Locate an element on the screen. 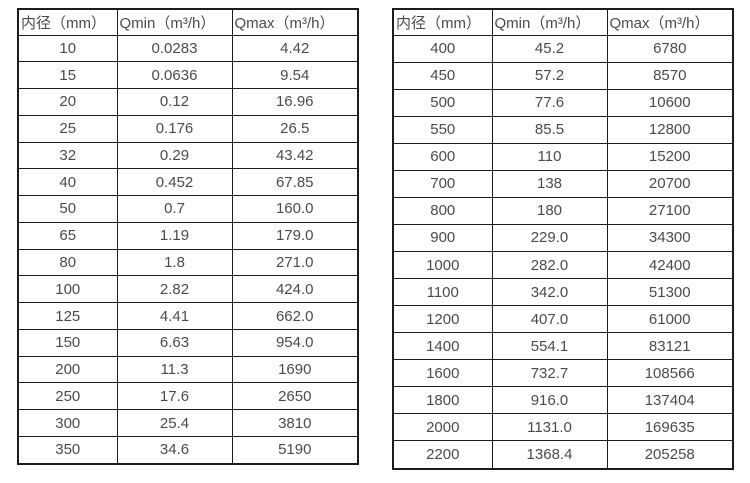 The height and width of the screenshot is (483, 750). table-row: 1100 342.0 51300 is located at coordinates (563, 292).